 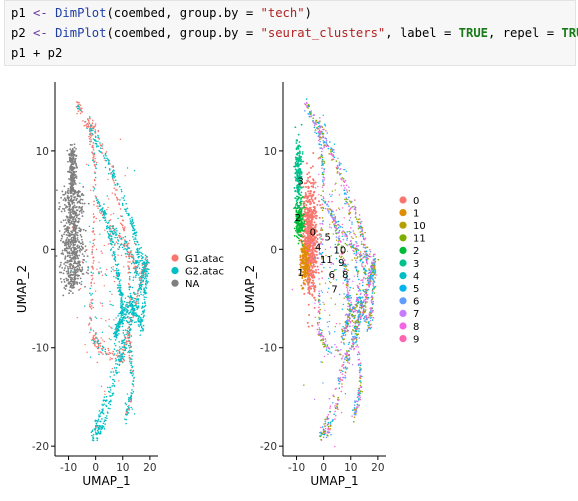 What do you see at coordinates (122, 468) in the screenshot?
I see `x-tick-label: 10` at bounding box center [122, 468].